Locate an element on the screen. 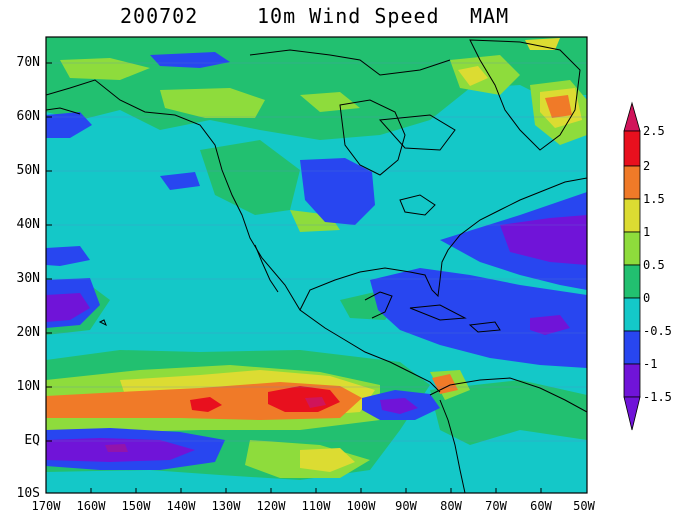  colorbar-label-0: 0 is located at coordinates (647, 298).